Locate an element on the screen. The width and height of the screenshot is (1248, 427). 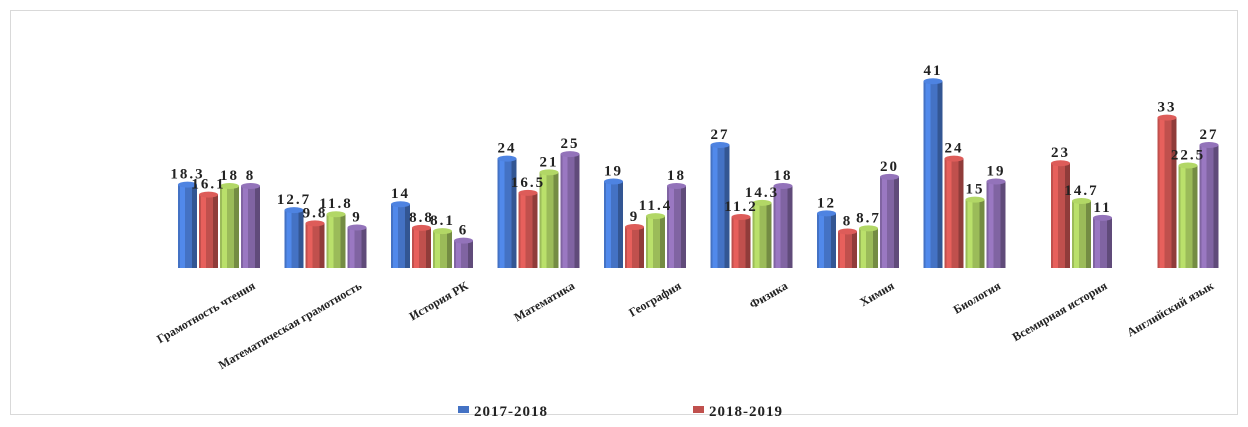
legend-label: 2017-2018 is located at coordinates (511, 412).